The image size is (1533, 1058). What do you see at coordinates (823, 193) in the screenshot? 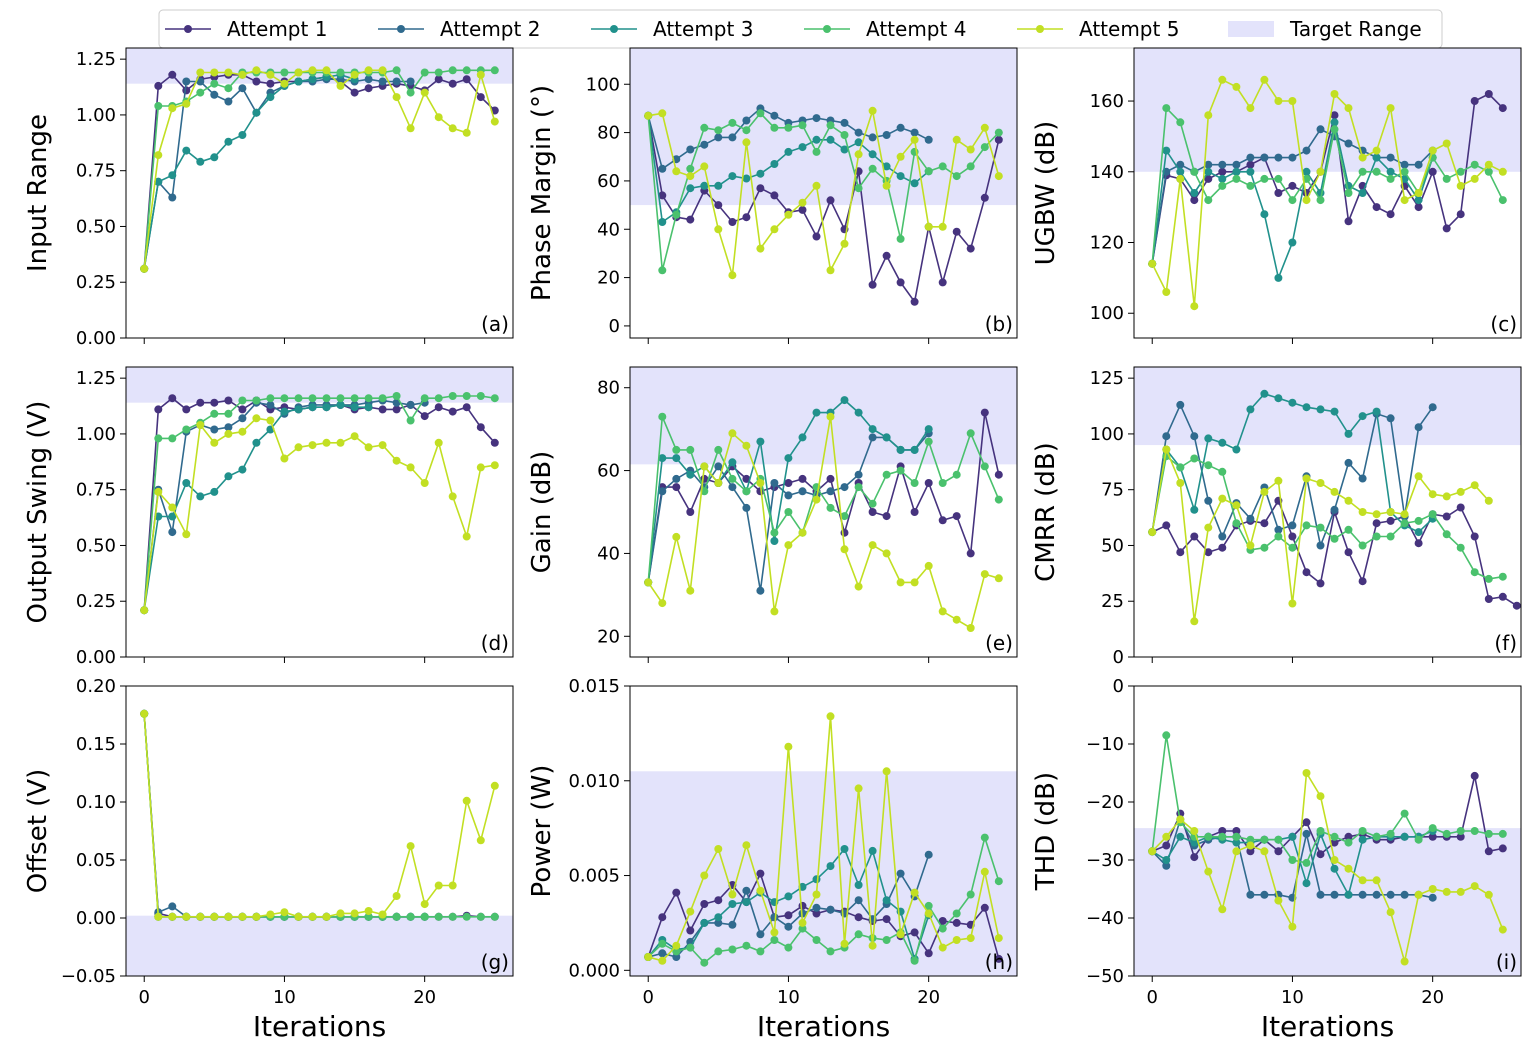
I see `axes-frame` at bounding box center [823, 193].